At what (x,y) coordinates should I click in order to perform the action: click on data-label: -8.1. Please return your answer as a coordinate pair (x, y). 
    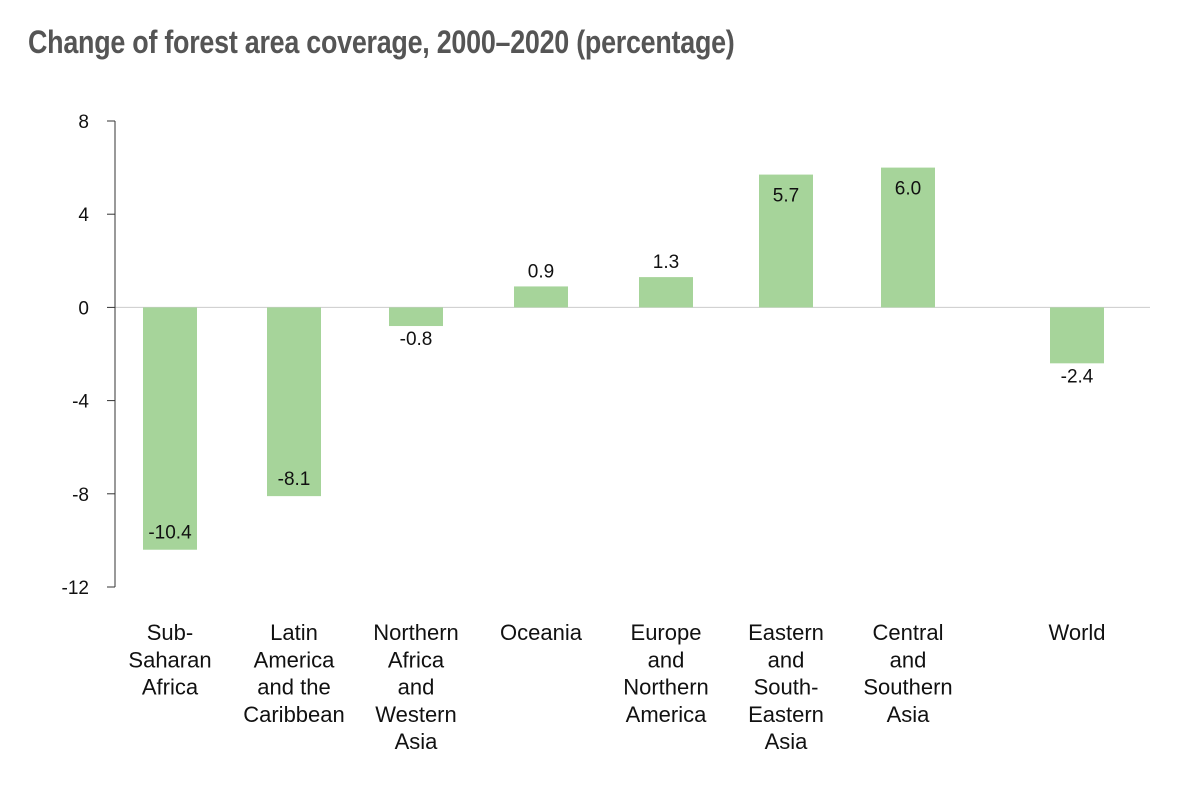
    Looking at the image, I should click on (294, 479).